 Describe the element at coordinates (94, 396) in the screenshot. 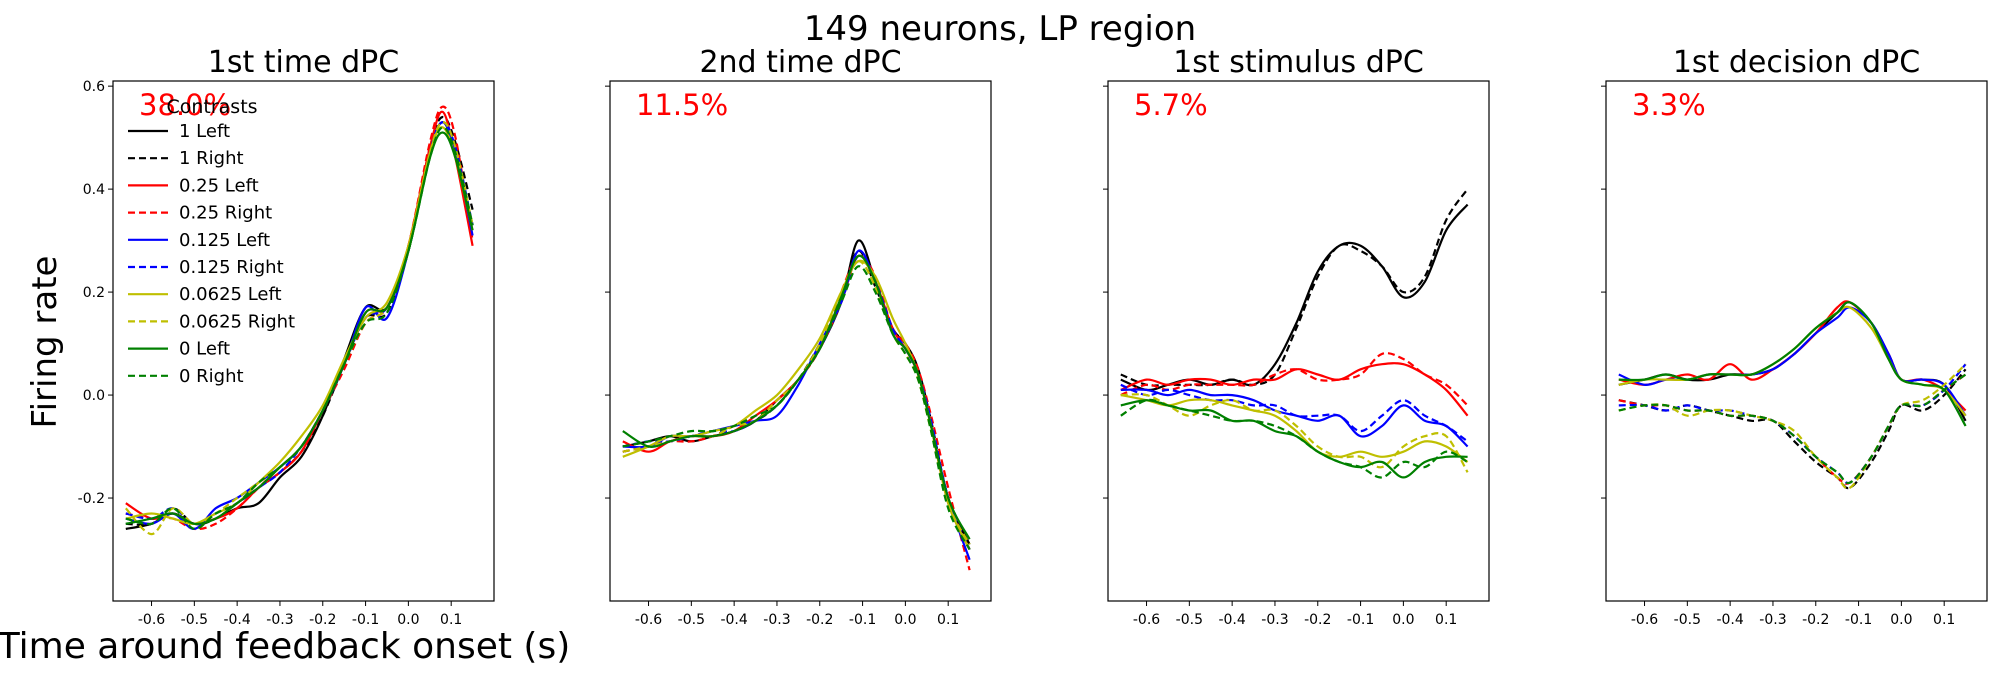

I see `y-tick-label: 0.0` at that location.